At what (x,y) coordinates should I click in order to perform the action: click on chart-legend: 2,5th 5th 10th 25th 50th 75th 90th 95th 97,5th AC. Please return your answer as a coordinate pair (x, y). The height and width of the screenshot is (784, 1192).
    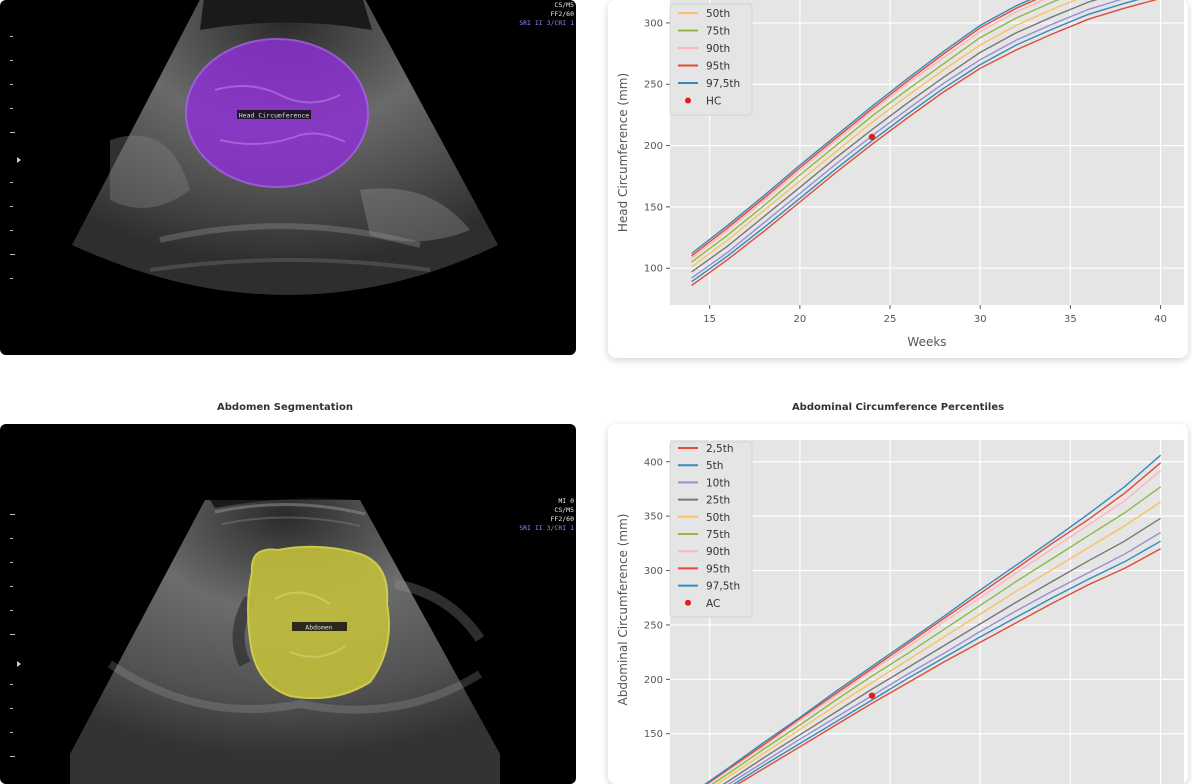
    Looking at the image, I should click on (711, 529).